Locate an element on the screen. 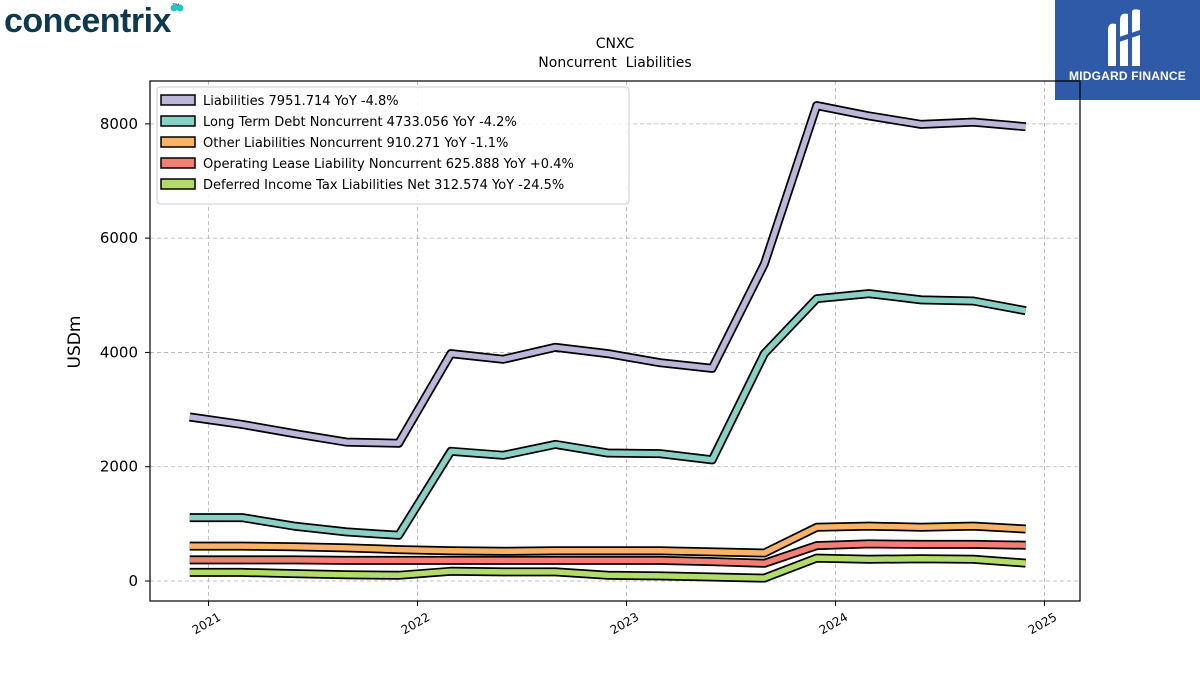 The width and height of the screenshot is (1200, 675). x-tick-label: 2025 is located at coordinates (1042, 623).